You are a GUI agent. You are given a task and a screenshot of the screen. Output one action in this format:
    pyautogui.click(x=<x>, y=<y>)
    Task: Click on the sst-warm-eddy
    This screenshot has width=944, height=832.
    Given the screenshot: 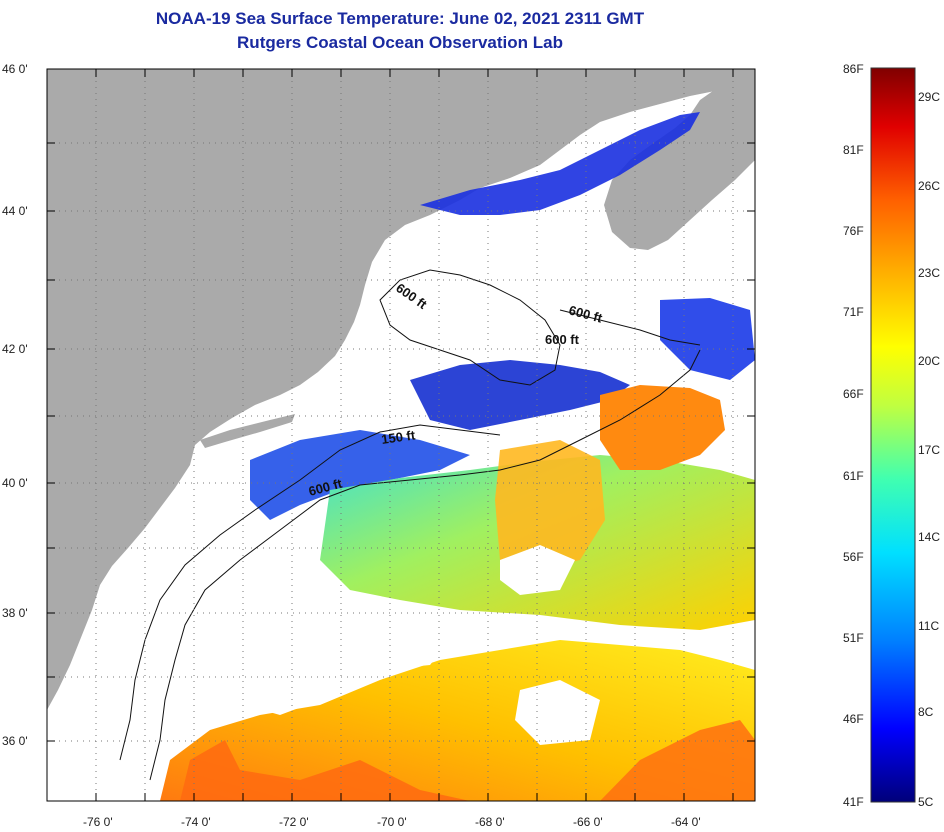 What is the action you would take?
    pyautogui.click(x=662, y=427)
    